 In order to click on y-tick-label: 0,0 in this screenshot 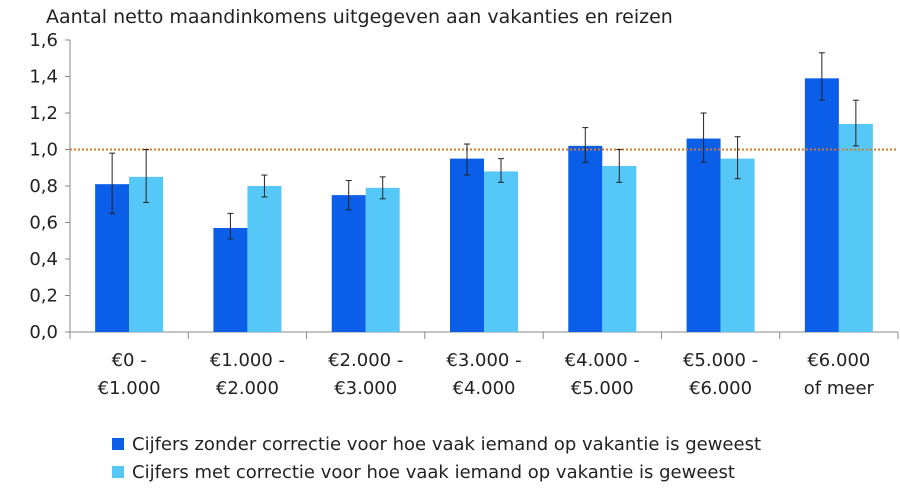, I will do `click(43, 332)`.